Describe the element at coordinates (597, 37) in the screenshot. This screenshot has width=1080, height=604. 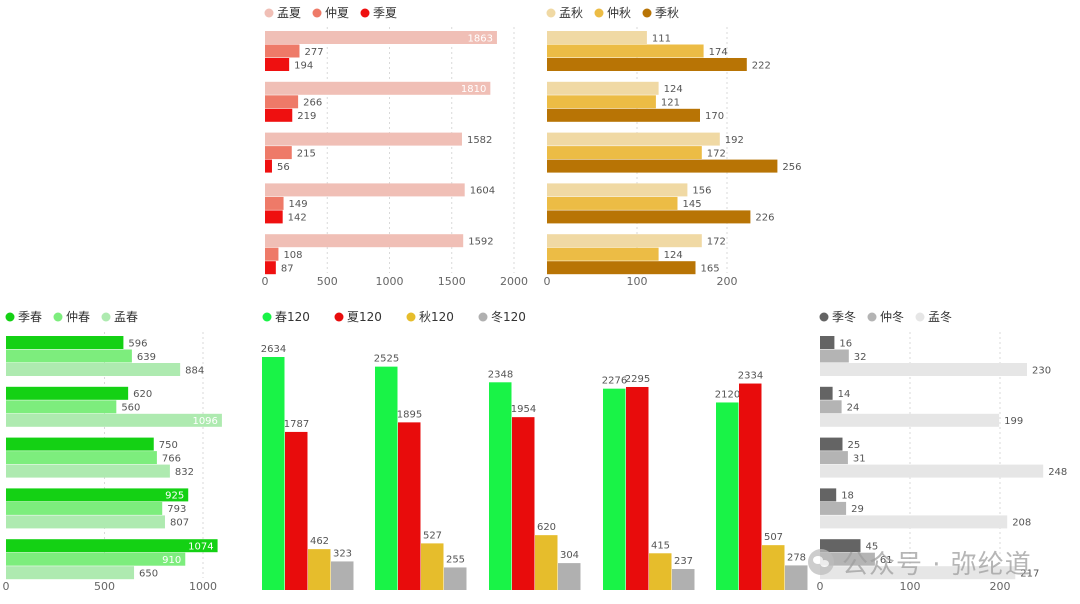
I see `bar-autumn-s0-g0` at that location.